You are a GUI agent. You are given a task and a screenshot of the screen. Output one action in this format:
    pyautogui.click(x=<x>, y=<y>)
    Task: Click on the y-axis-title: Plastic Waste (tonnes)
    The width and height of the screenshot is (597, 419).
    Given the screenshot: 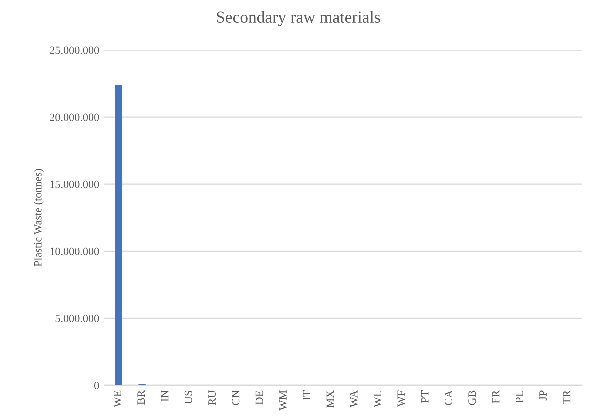 What is the action you would take?
    pyautogui.click(x=39, y=218)
    